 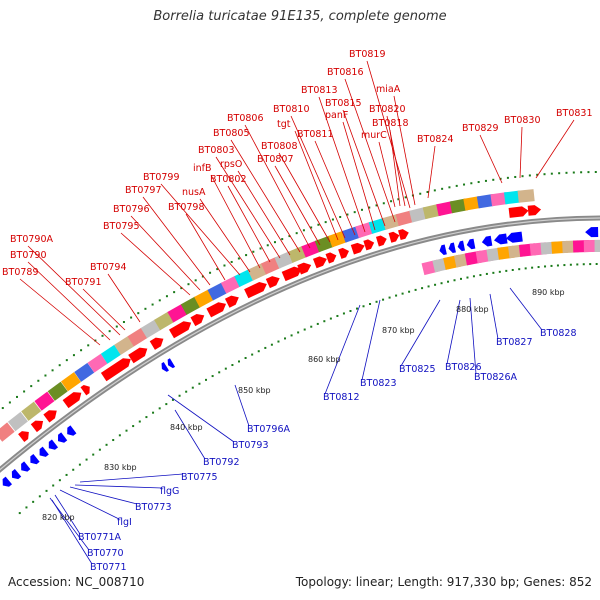 What do you see at coordinates (367, 54) in the screenshot?
I see `forward-gene-label: BT0819` at bounding box center [367, 54].